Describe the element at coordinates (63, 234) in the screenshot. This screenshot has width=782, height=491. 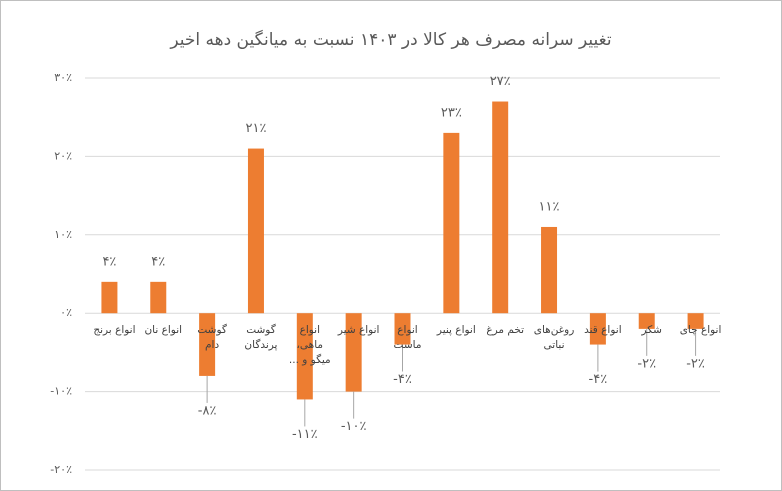
I see `y-tick-label: ۱۰٪` at that location.